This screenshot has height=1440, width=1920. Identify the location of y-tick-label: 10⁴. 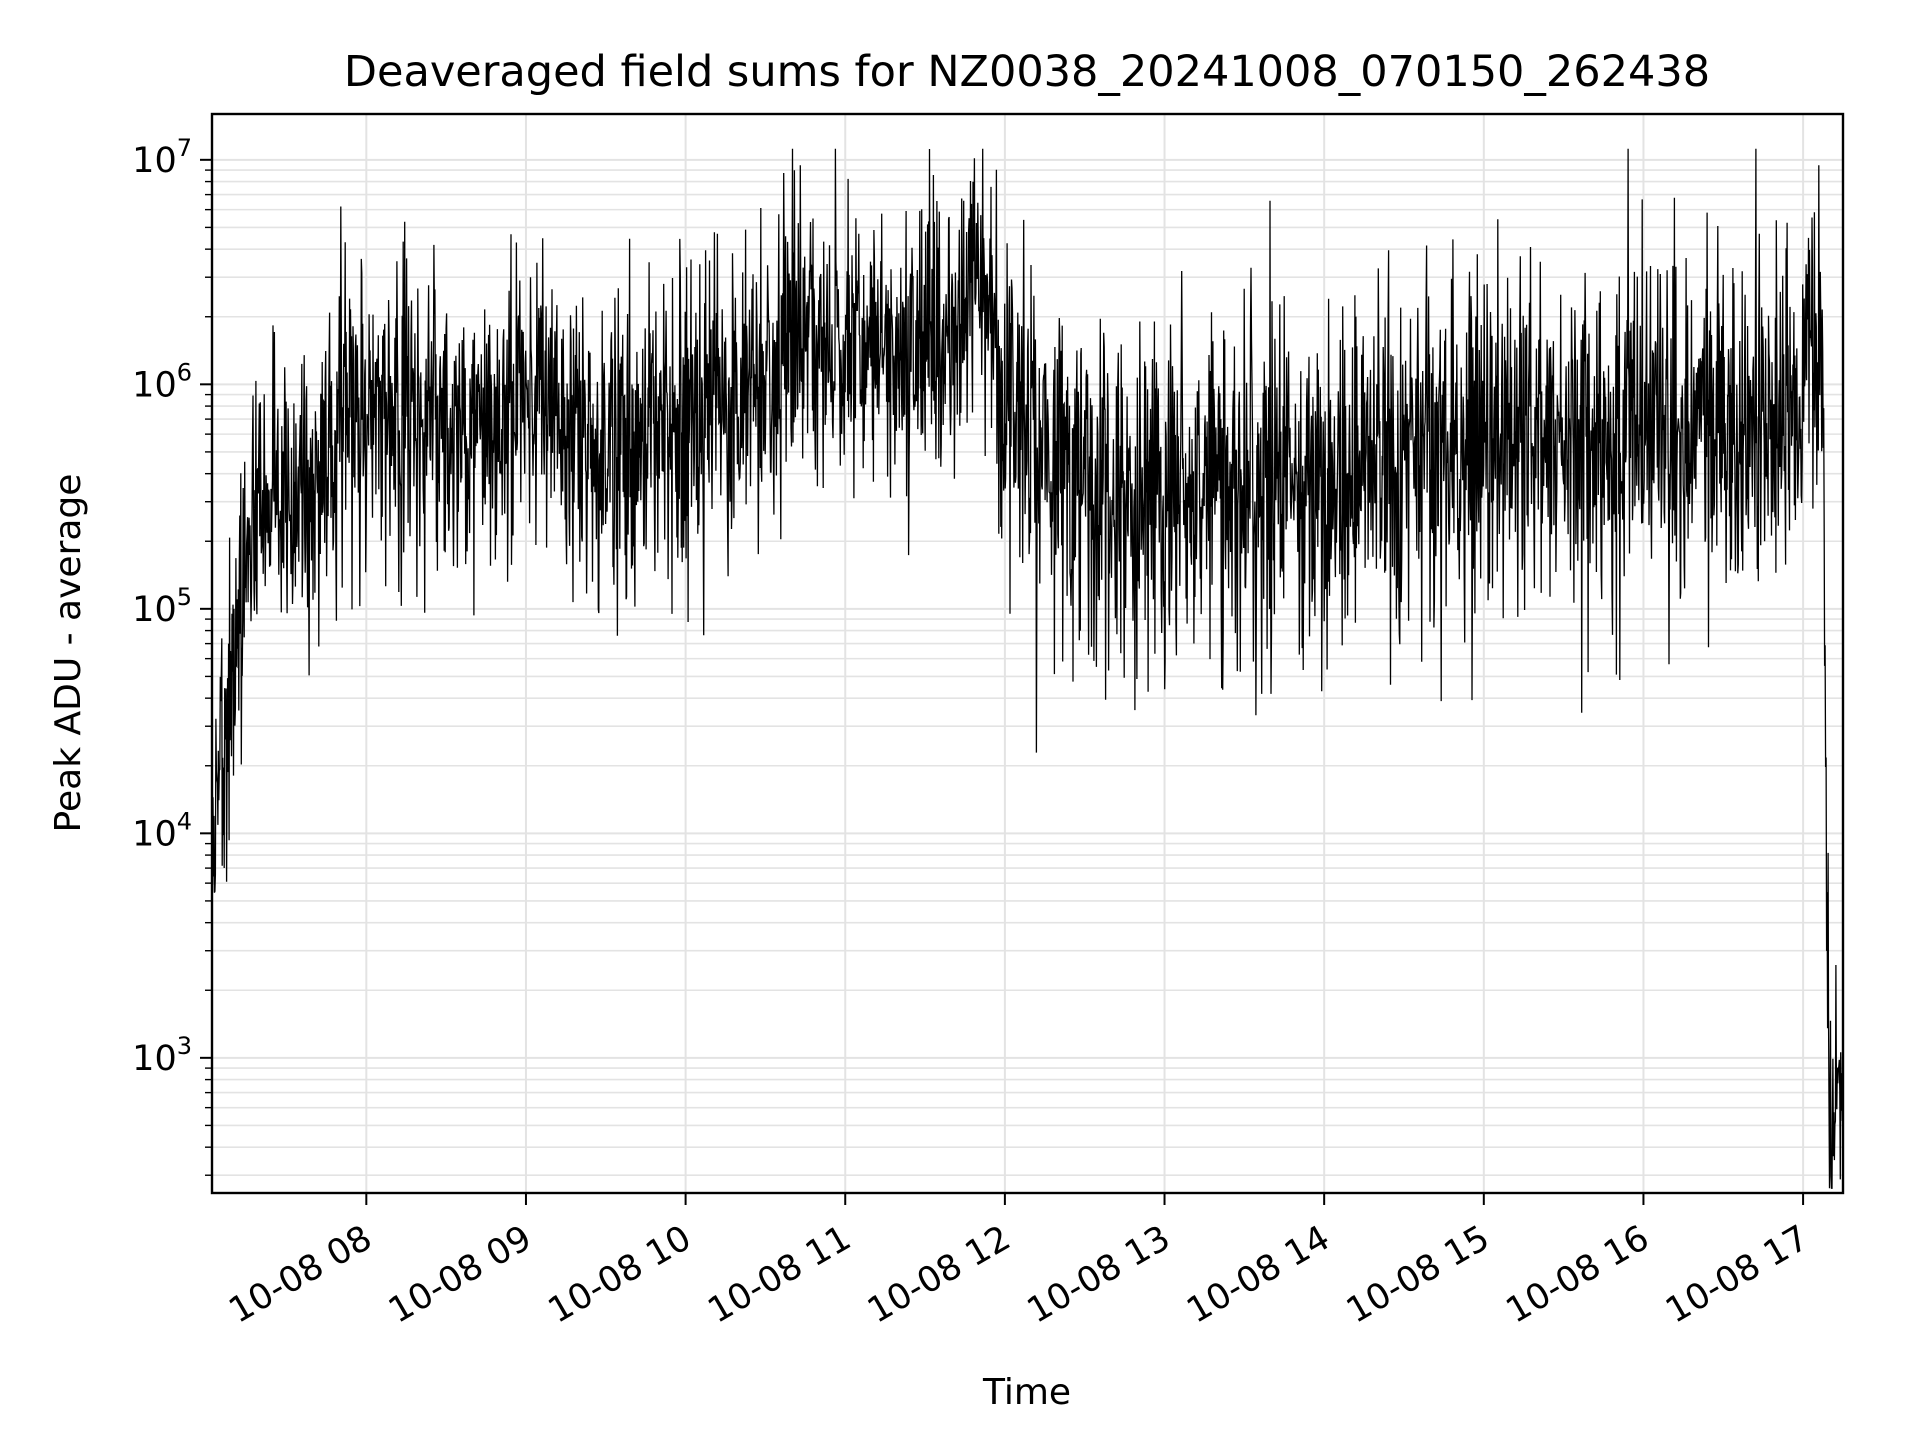
(162, 830).